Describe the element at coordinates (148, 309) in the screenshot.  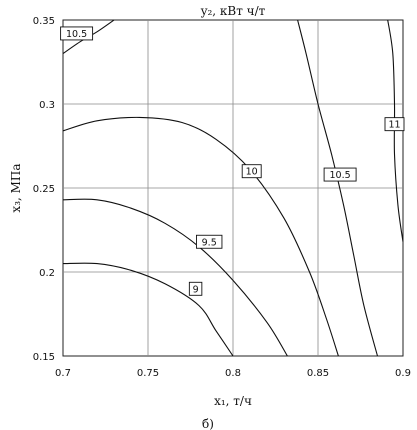
I see `contour-line` at that location.